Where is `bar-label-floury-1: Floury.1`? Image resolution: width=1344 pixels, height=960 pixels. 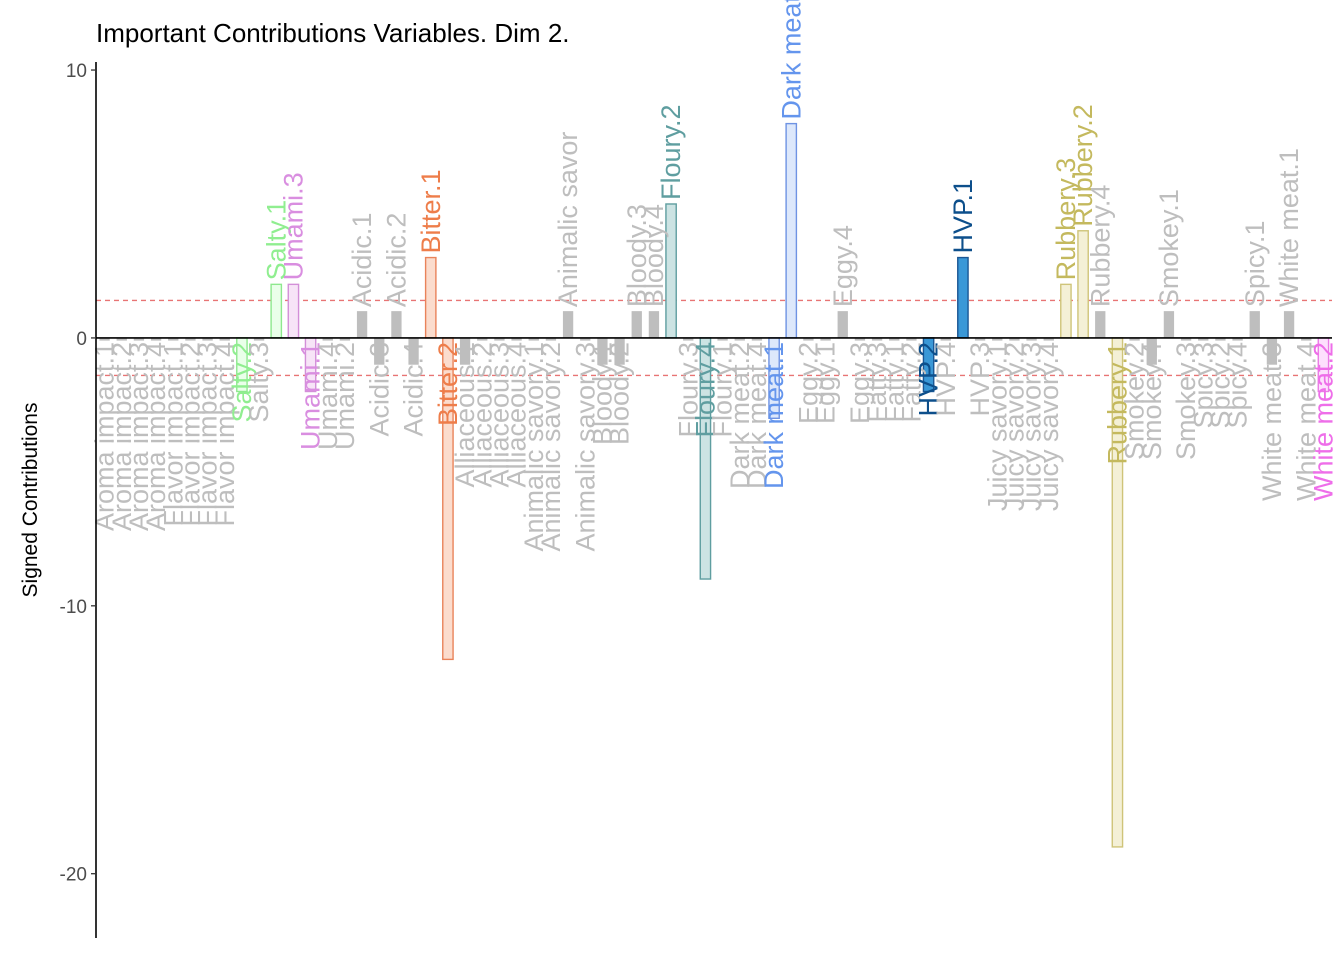 bar-label-floury-1: Floury.1 is located at coordinates (723, 390).